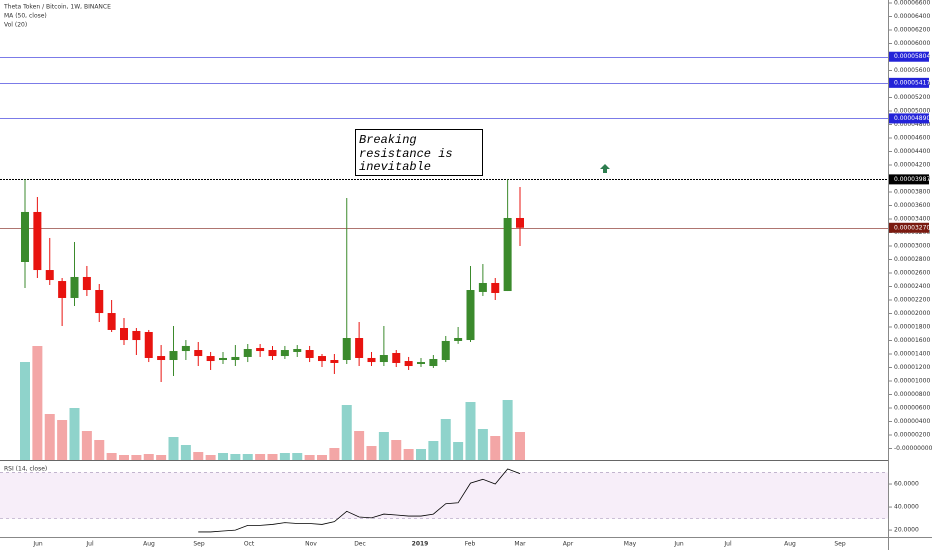  I want to click on x-tick-label: Feb, so click(470, 544).